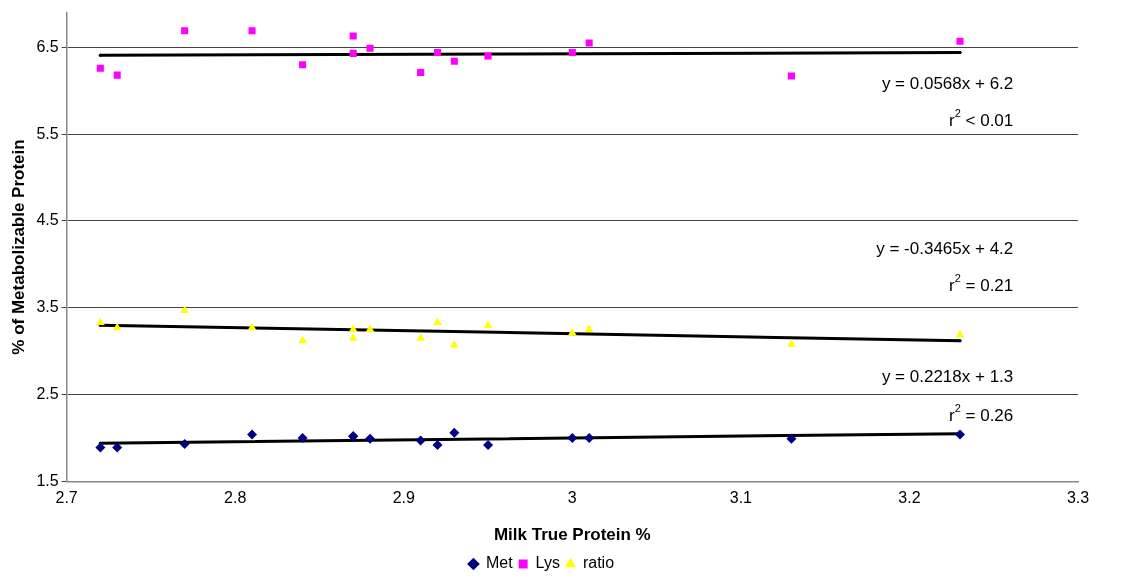 This screenshot has height=587, width=1128. What do you see at coordinates (1078, 498) in the screenshot?
I see `x-tick-label: 3.3` at bounding box center [1078, 498].